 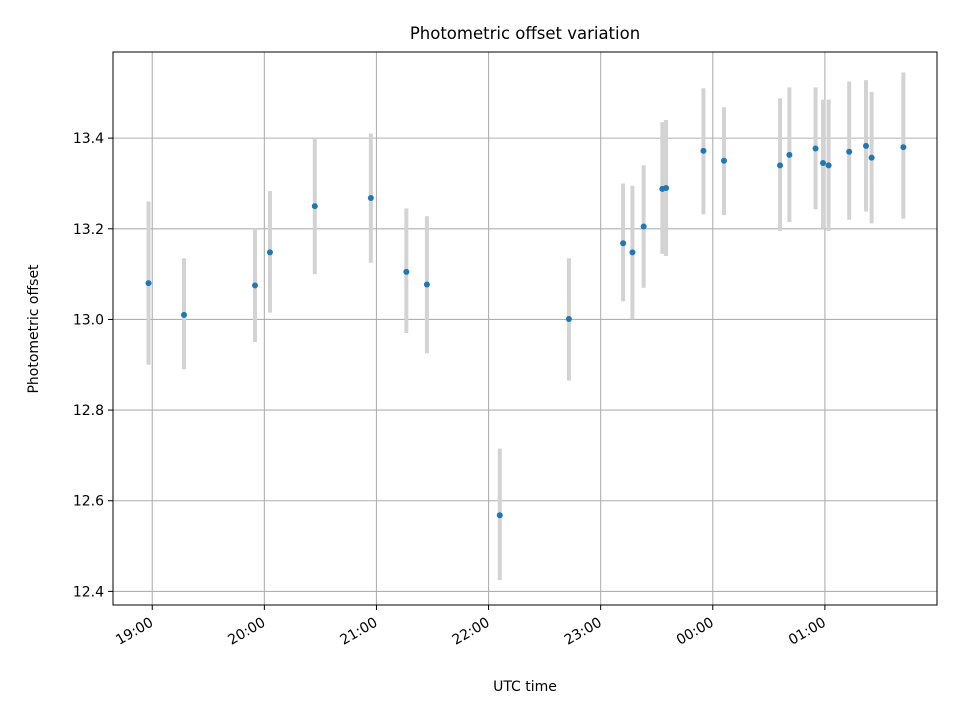 What do you see at coordinates (471, 632) in the screenshot?
I see `x-tick-label: 22:00` at bounding box center [471, 632].